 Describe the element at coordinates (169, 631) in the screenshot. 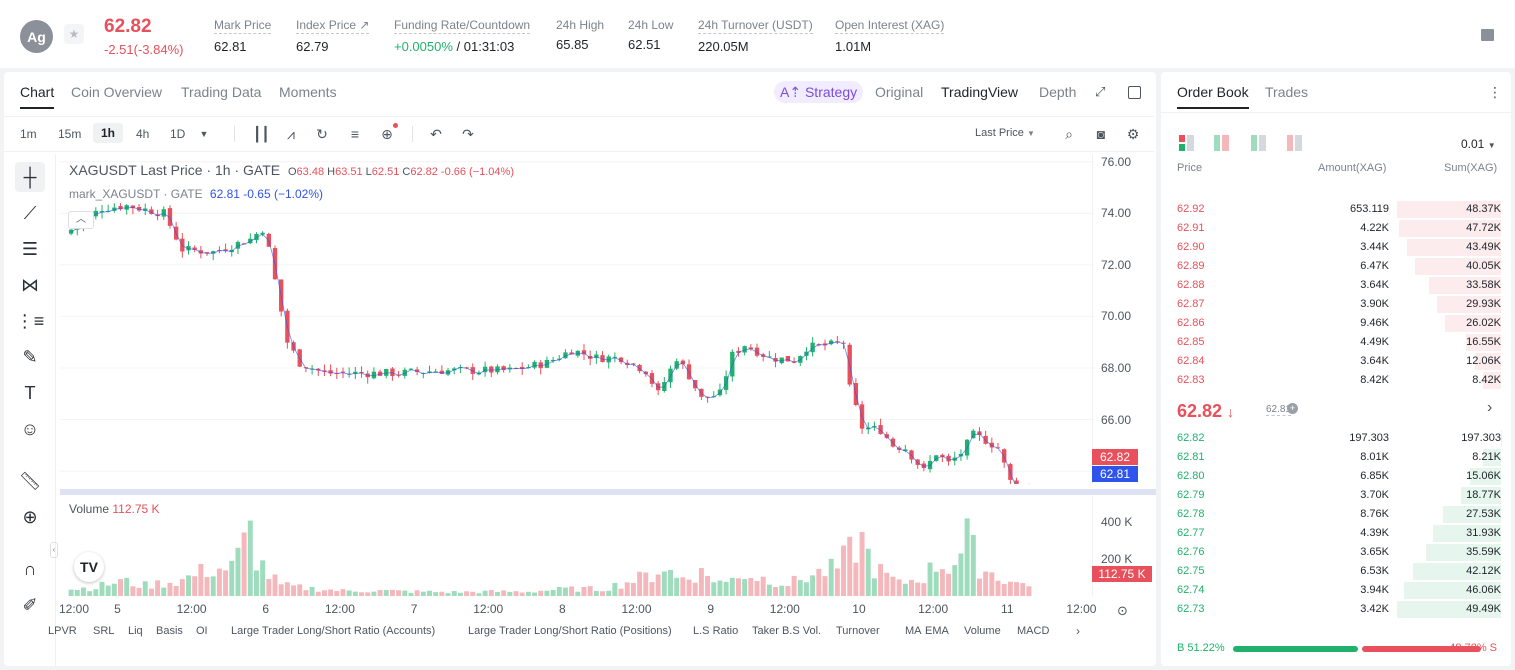

I see `indicator-item: Basis` at that location.